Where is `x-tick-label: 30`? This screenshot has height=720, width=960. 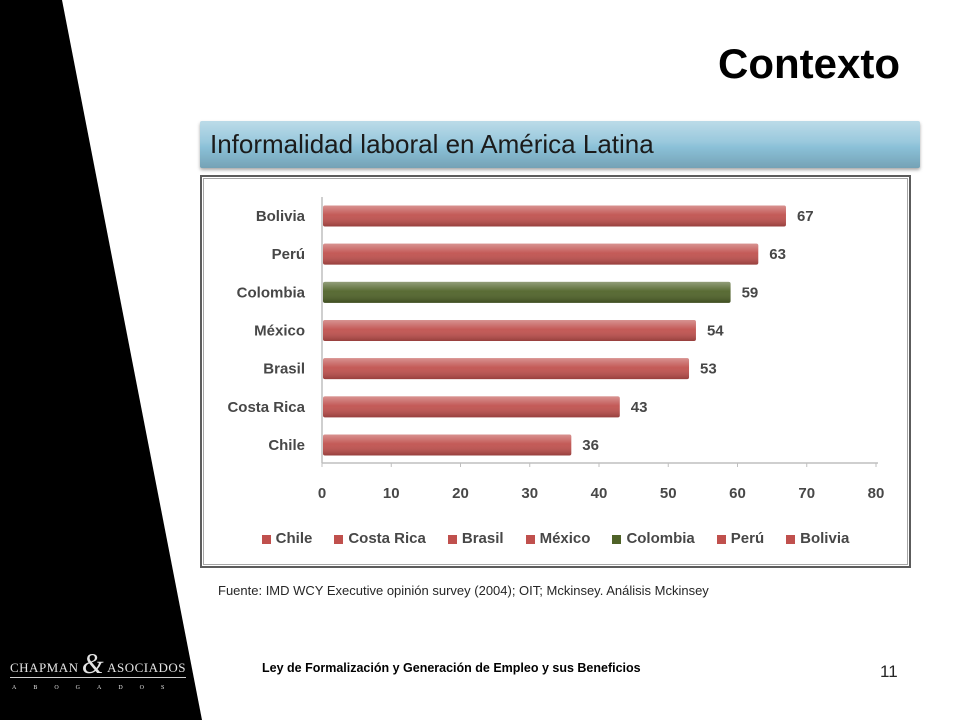 x-tick-label: 30 is located at coordinates (529, 493).